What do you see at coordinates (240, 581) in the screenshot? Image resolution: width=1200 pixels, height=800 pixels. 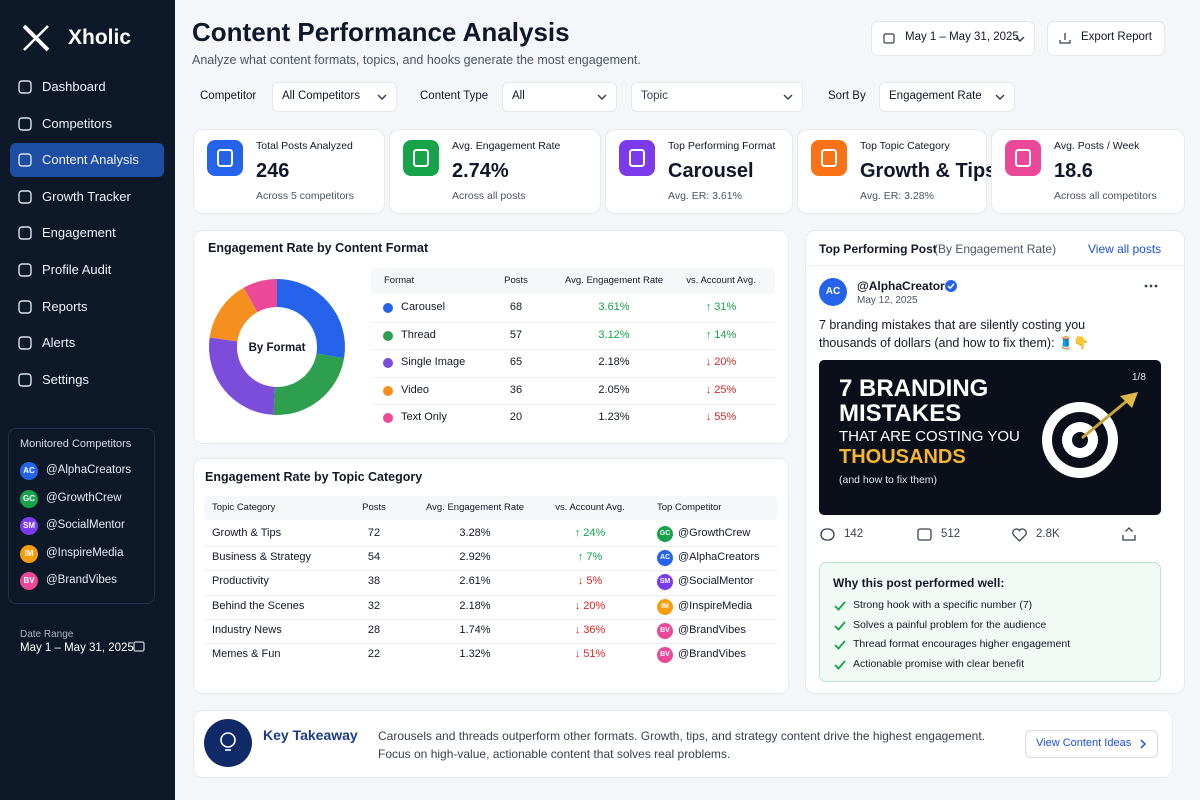 I see `topic-name: Productivity` at bounding box center [240, 581].